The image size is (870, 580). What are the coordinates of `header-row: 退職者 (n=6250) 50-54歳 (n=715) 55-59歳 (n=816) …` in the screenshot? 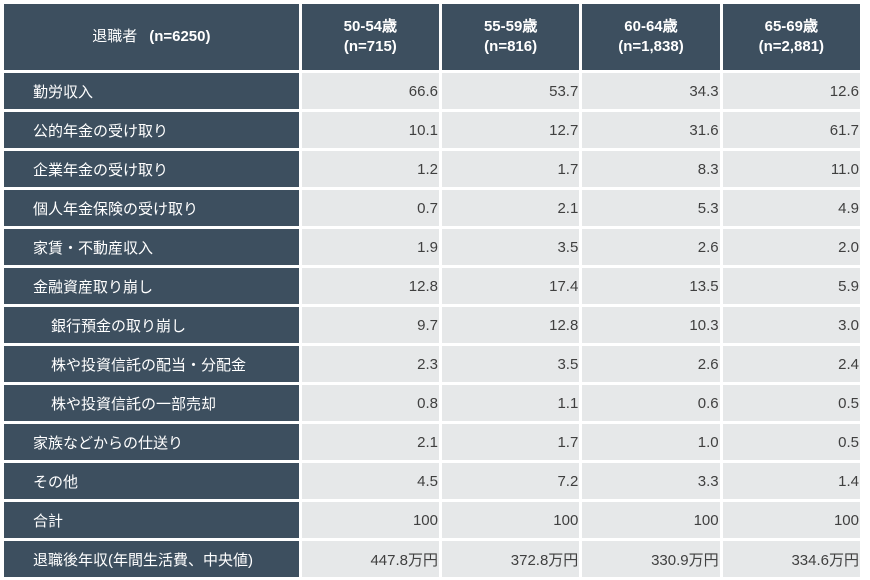 It's located at (432, 37).